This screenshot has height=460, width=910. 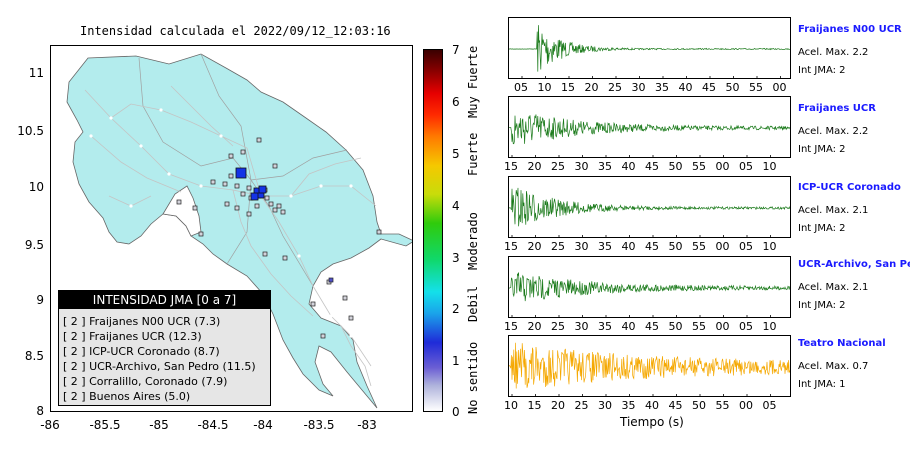 I want to click on waveform-panel-fraijanes, so click(x=649, y=127).